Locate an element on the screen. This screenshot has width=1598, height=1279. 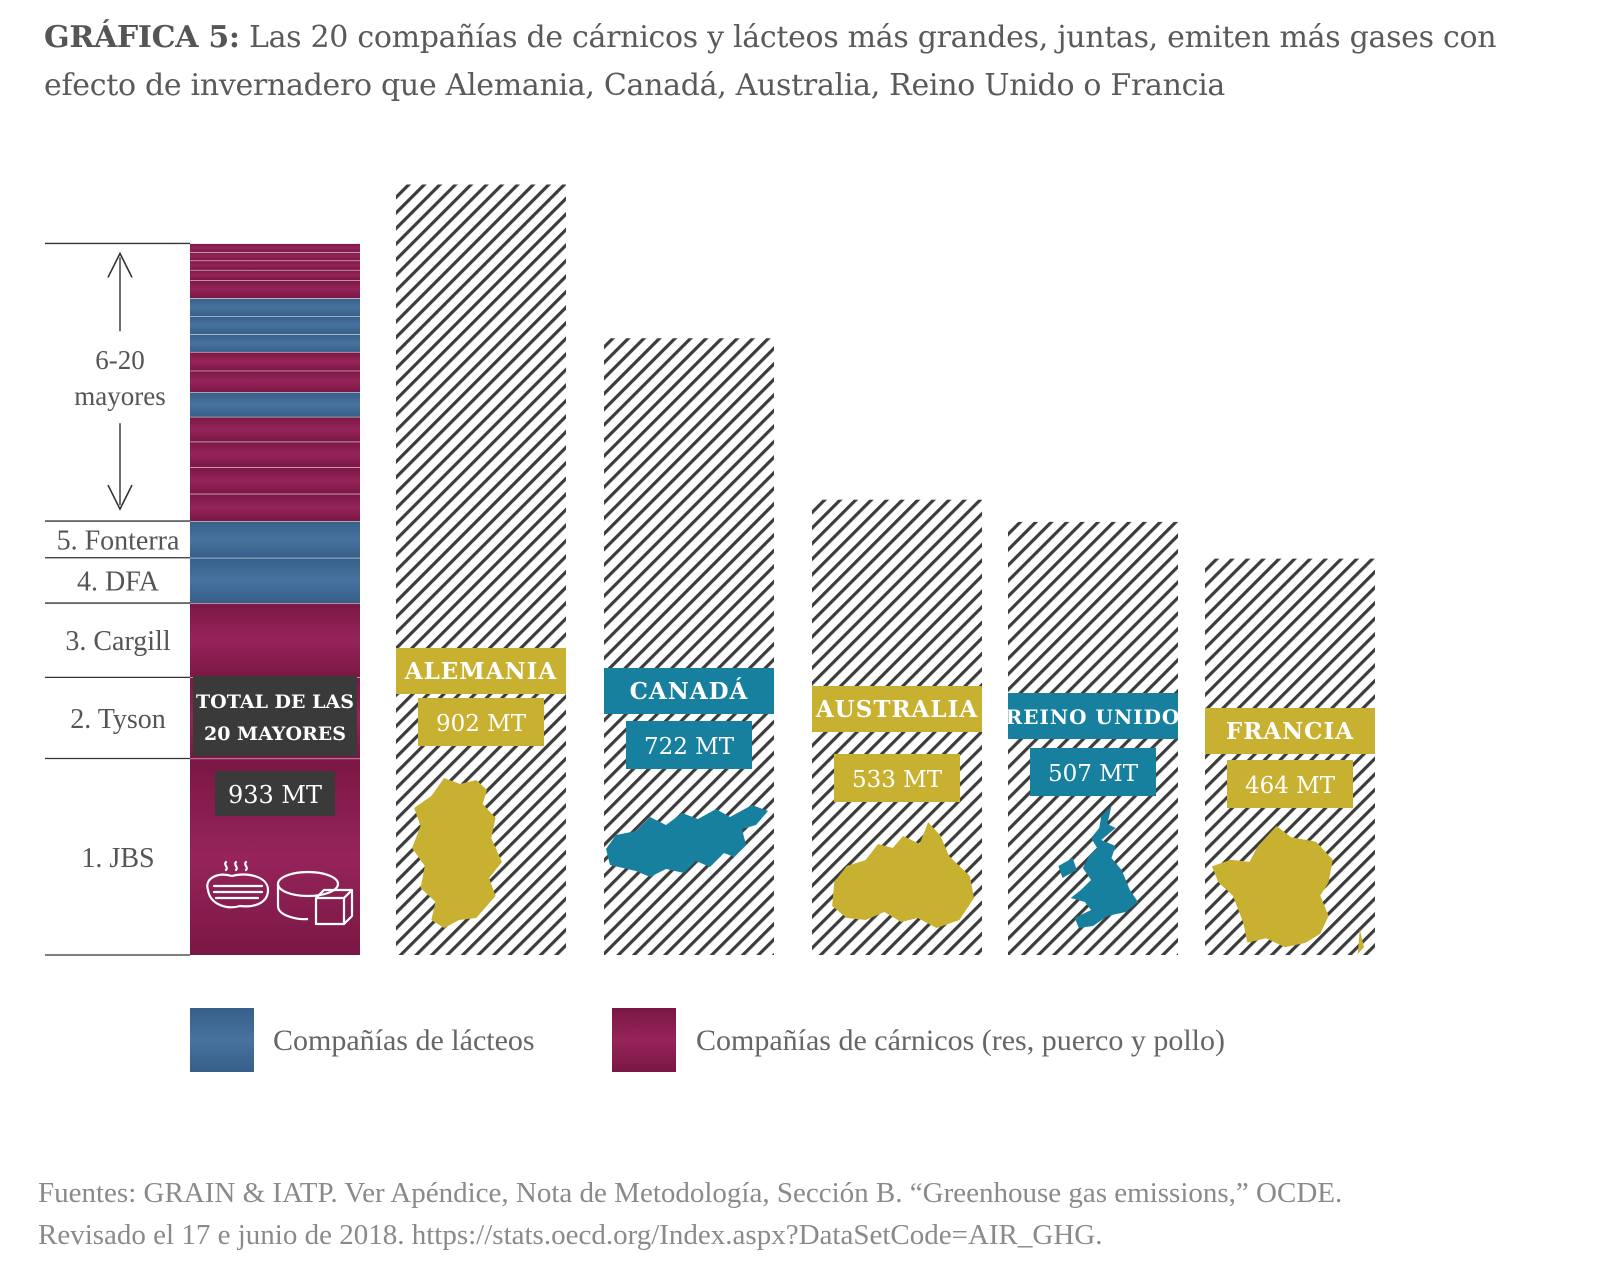
country-value-label-5: 464 MT is located at coordinates (1290, 786).